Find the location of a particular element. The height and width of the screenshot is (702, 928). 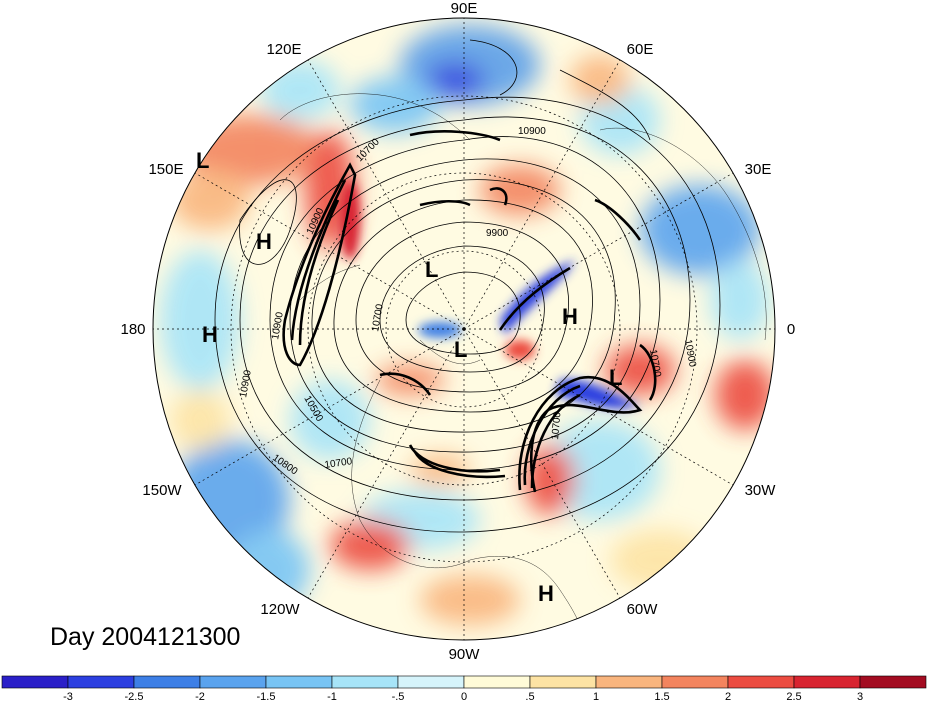

colorbar-tick-label: 1 is located at coordinates (596, 696).